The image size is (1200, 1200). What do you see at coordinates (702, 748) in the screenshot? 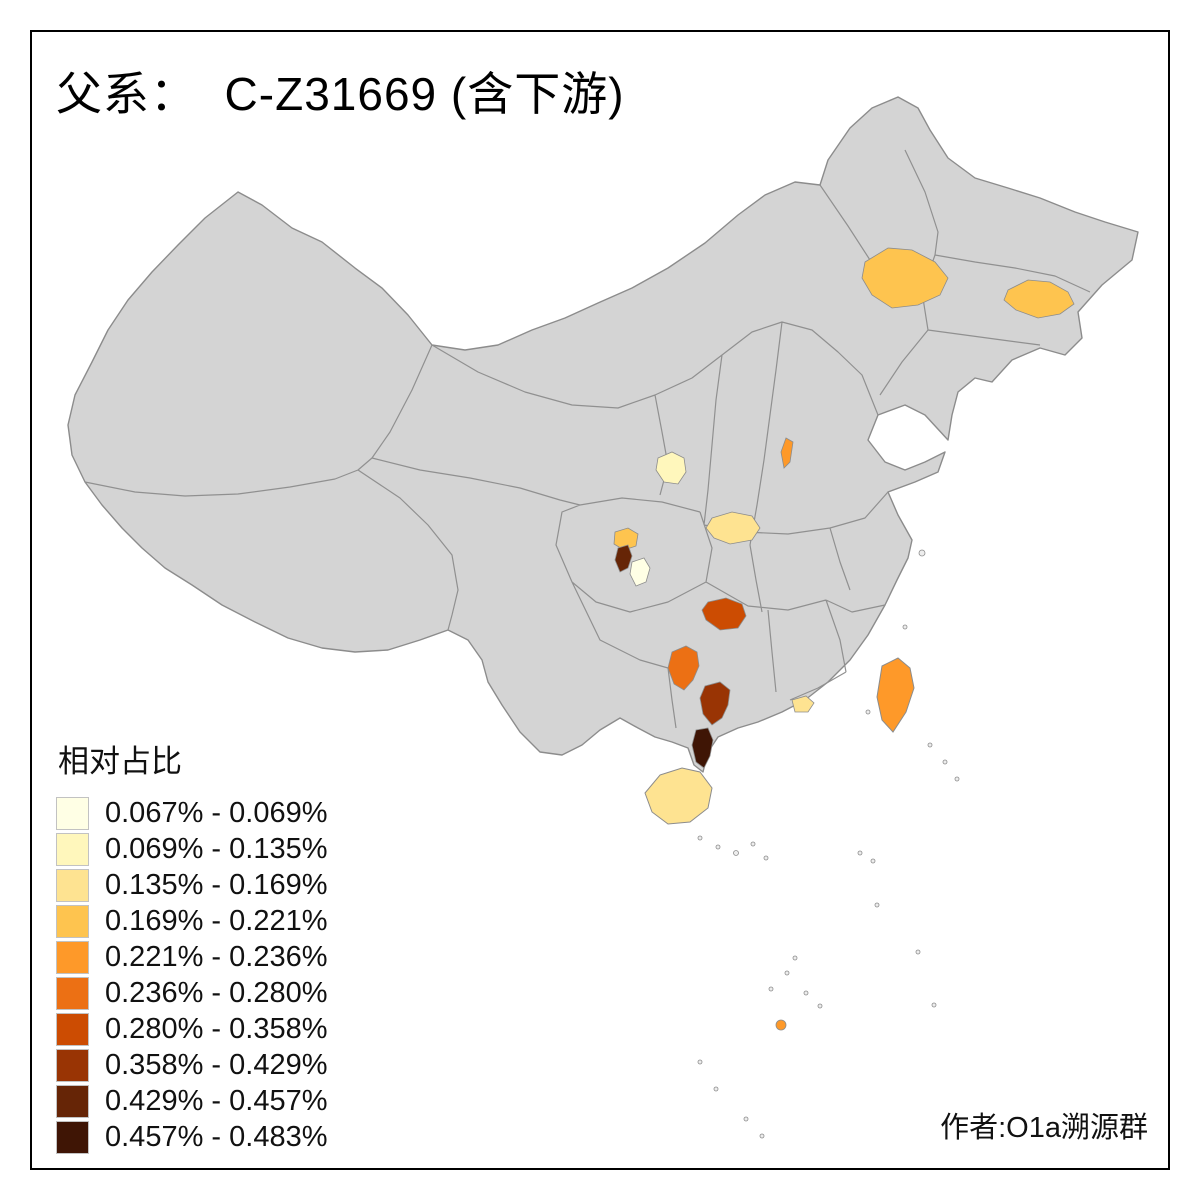
I see `region-leizhou-peninsula` at bounding box center [702, 748].